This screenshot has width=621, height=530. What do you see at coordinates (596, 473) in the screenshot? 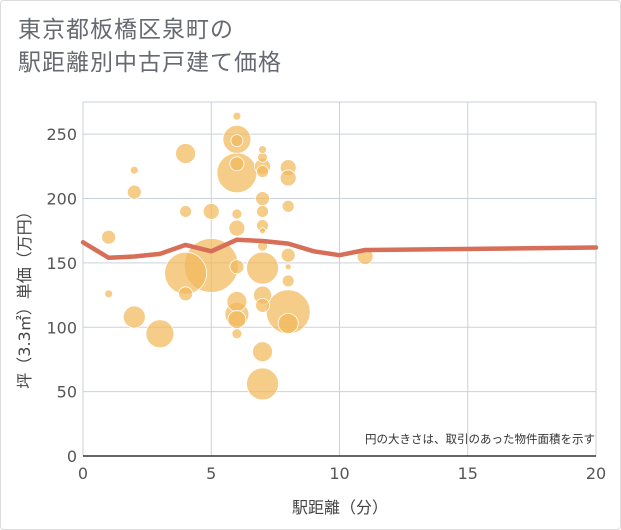
I see `x-tick-label: 20` at bounding box center [596, 473].